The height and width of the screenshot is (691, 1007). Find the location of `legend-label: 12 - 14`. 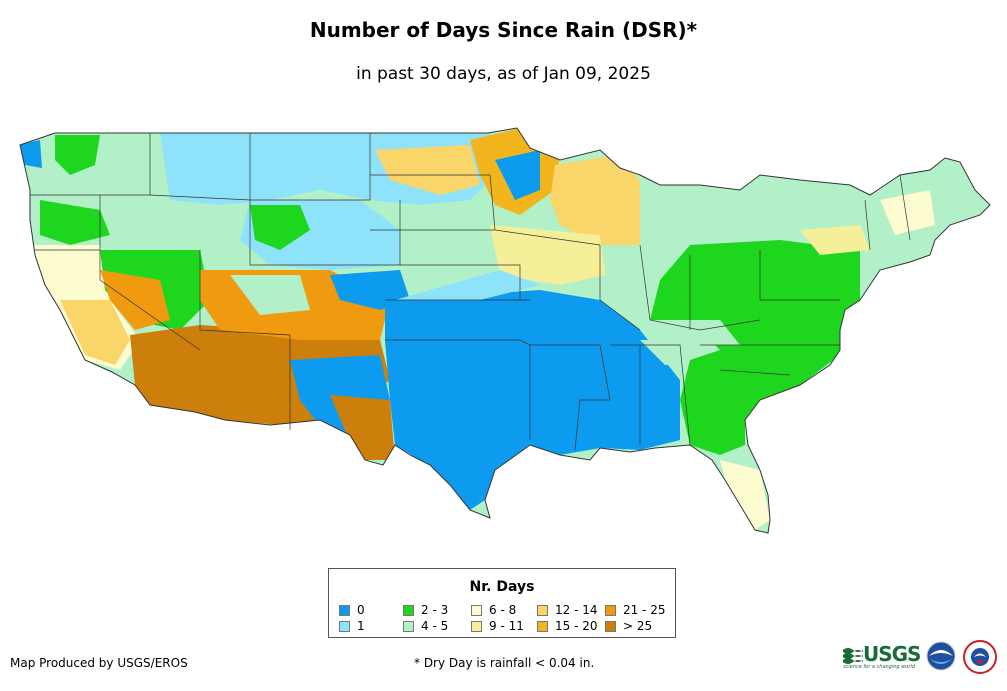

legend-label: 12 - 14 is located at coordinates (576, 610).